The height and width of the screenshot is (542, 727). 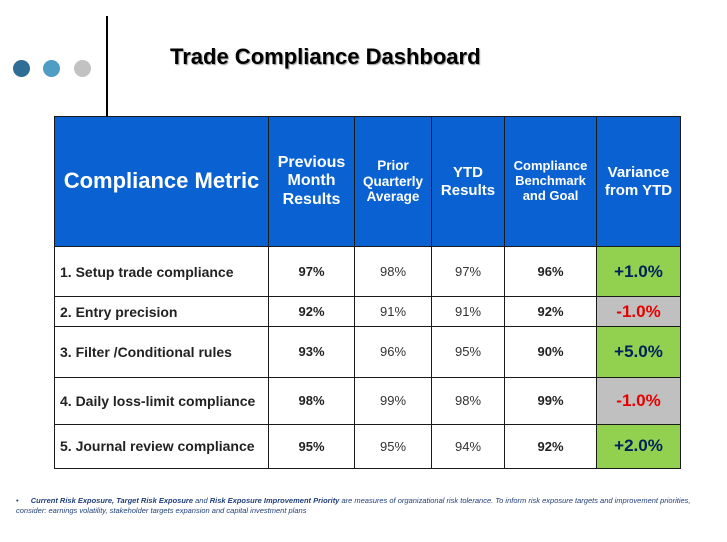 What do you see at coordinates (393, 181) in the screenshot?
I see `header-prior-quarterly: Prior Quarterly Average` at bounding box center [393, 181].